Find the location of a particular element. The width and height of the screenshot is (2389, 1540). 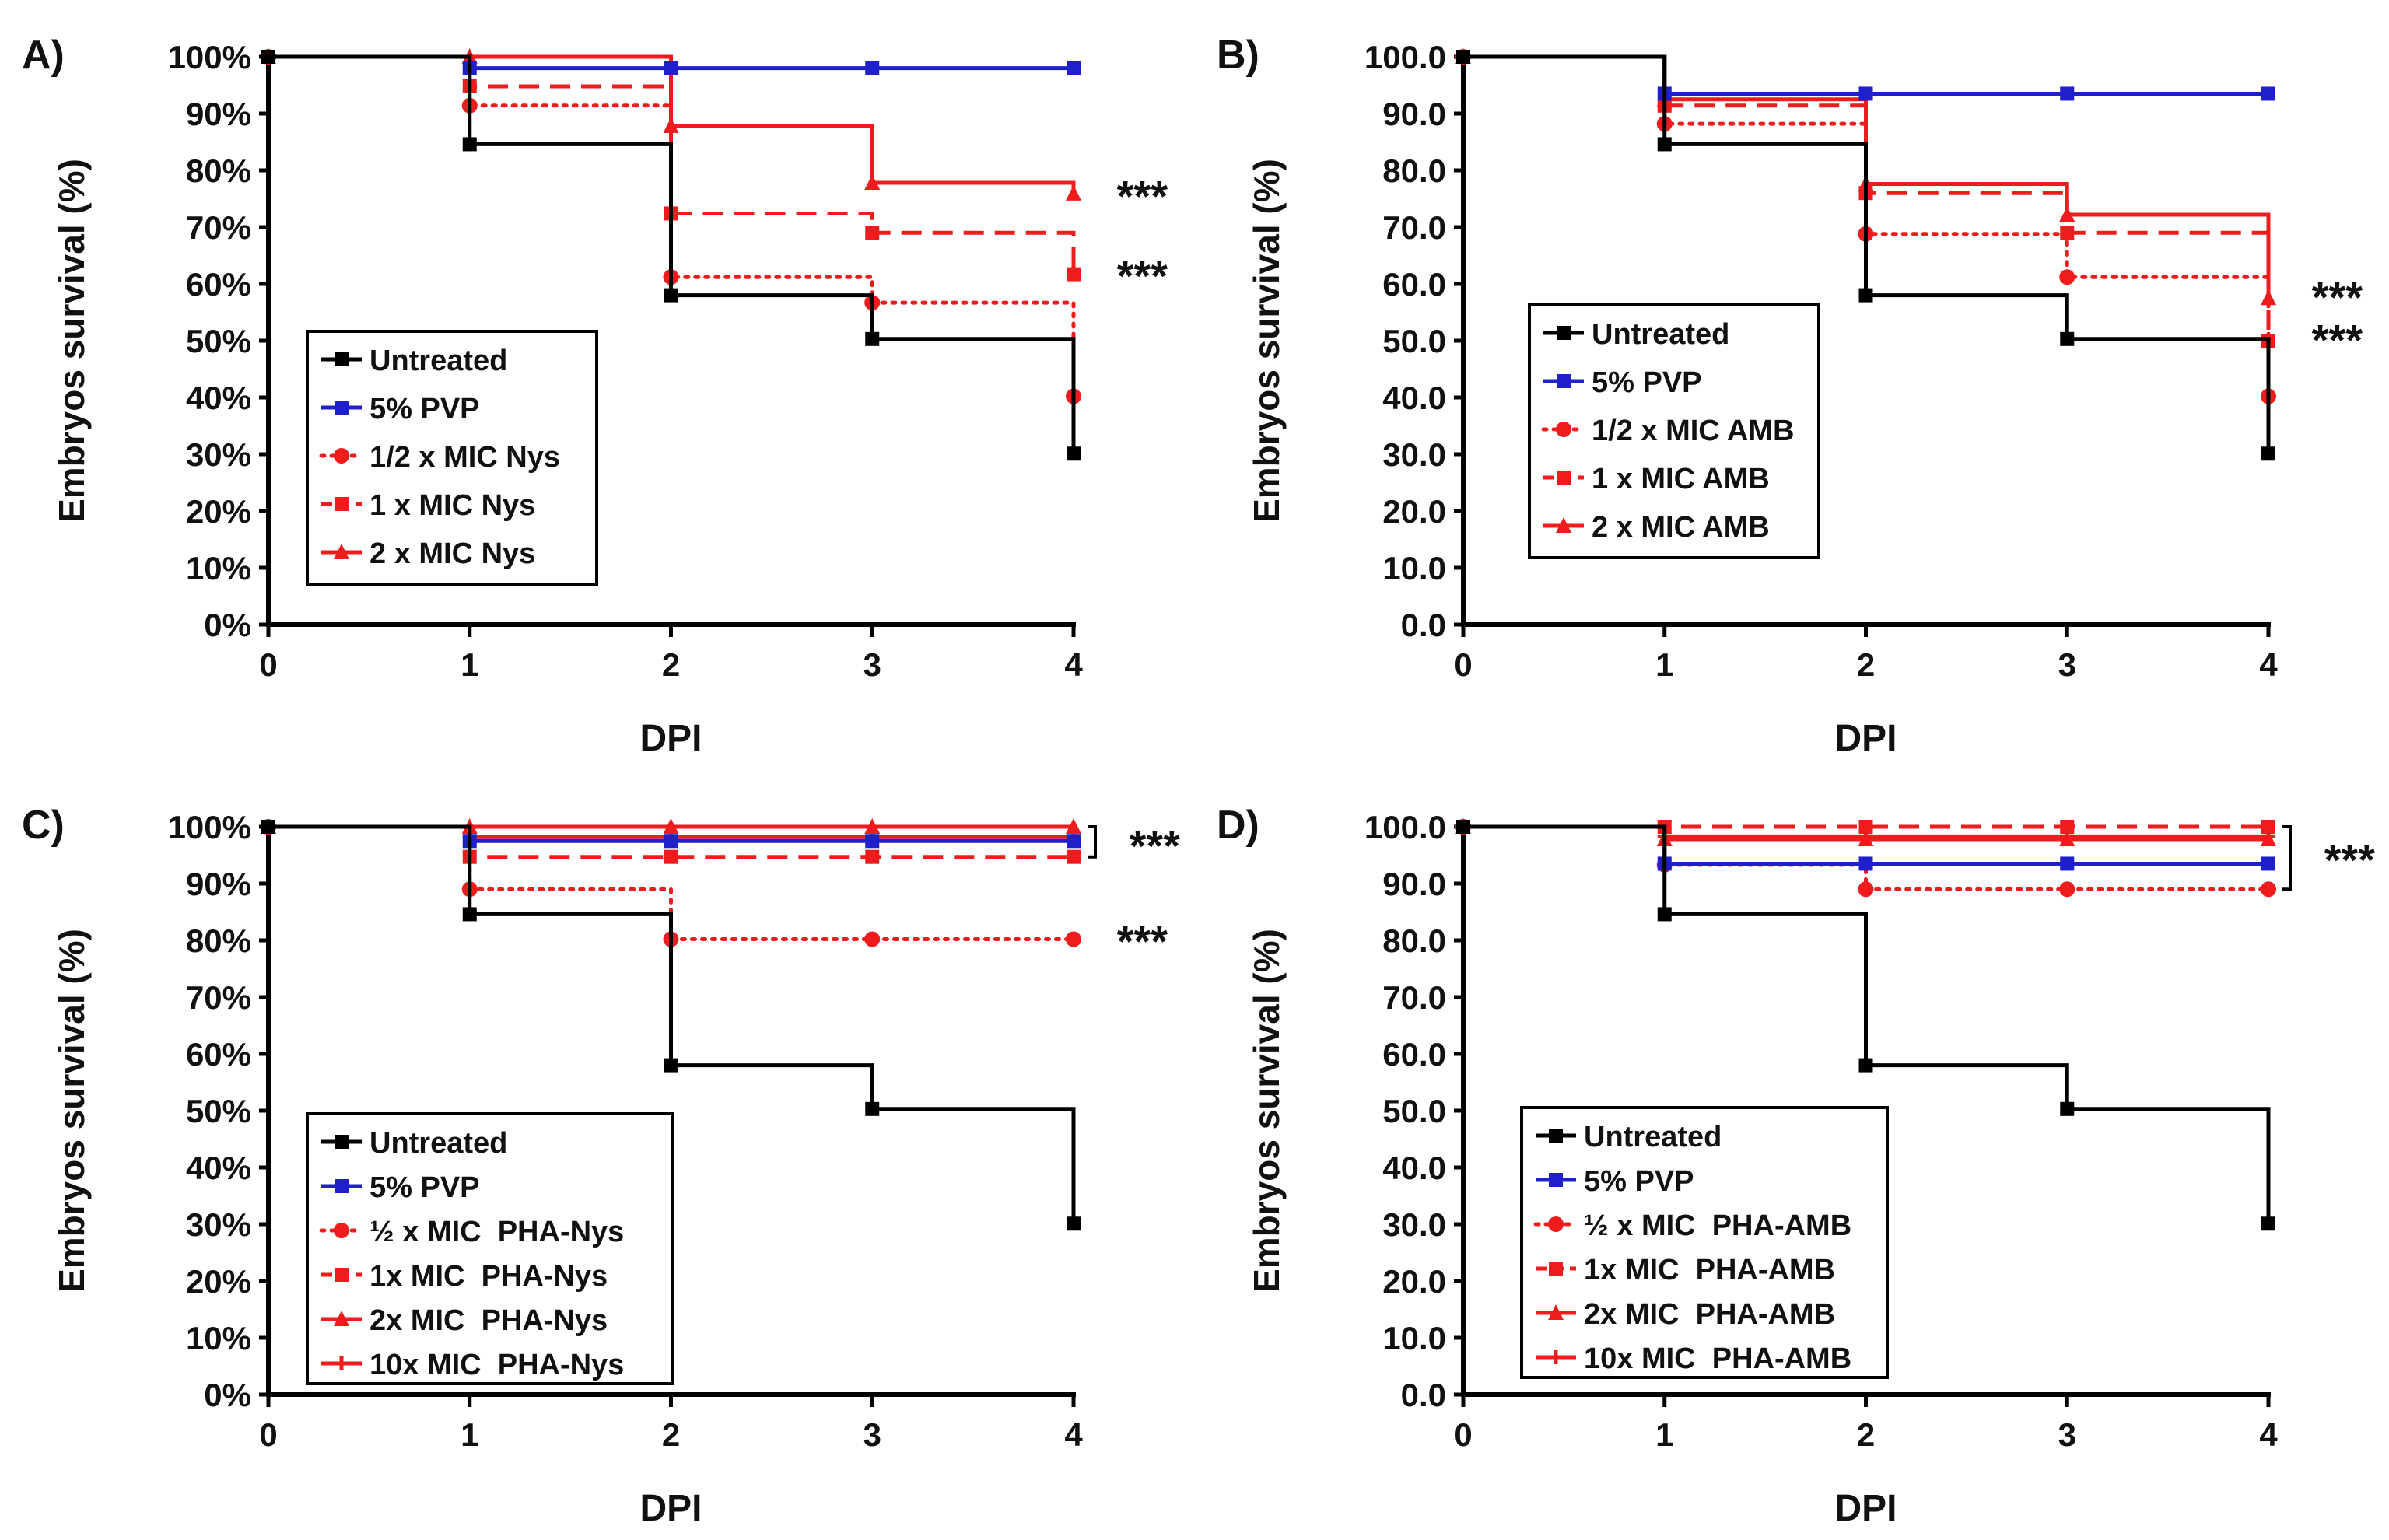

panel-c-significance-bracket is located at coordinates (1092, 842).